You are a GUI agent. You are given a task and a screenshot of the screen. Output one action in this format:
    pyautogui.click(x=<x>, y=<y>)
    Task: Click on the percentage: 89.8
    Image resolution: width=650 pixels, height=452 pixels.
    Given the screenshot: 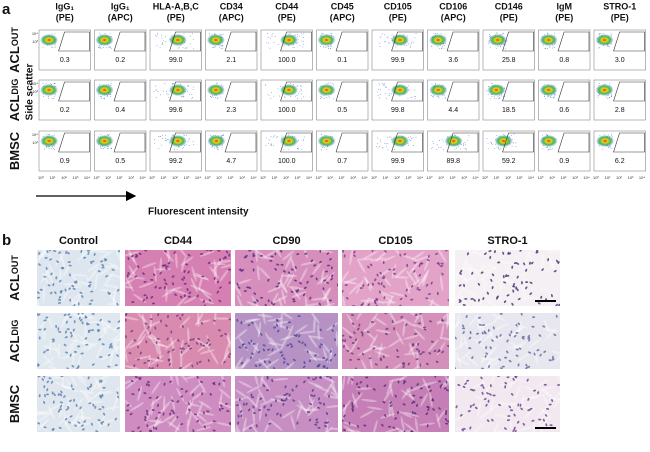 What is the action you would take?
    pyautogui.click(x=453, y=161)
    